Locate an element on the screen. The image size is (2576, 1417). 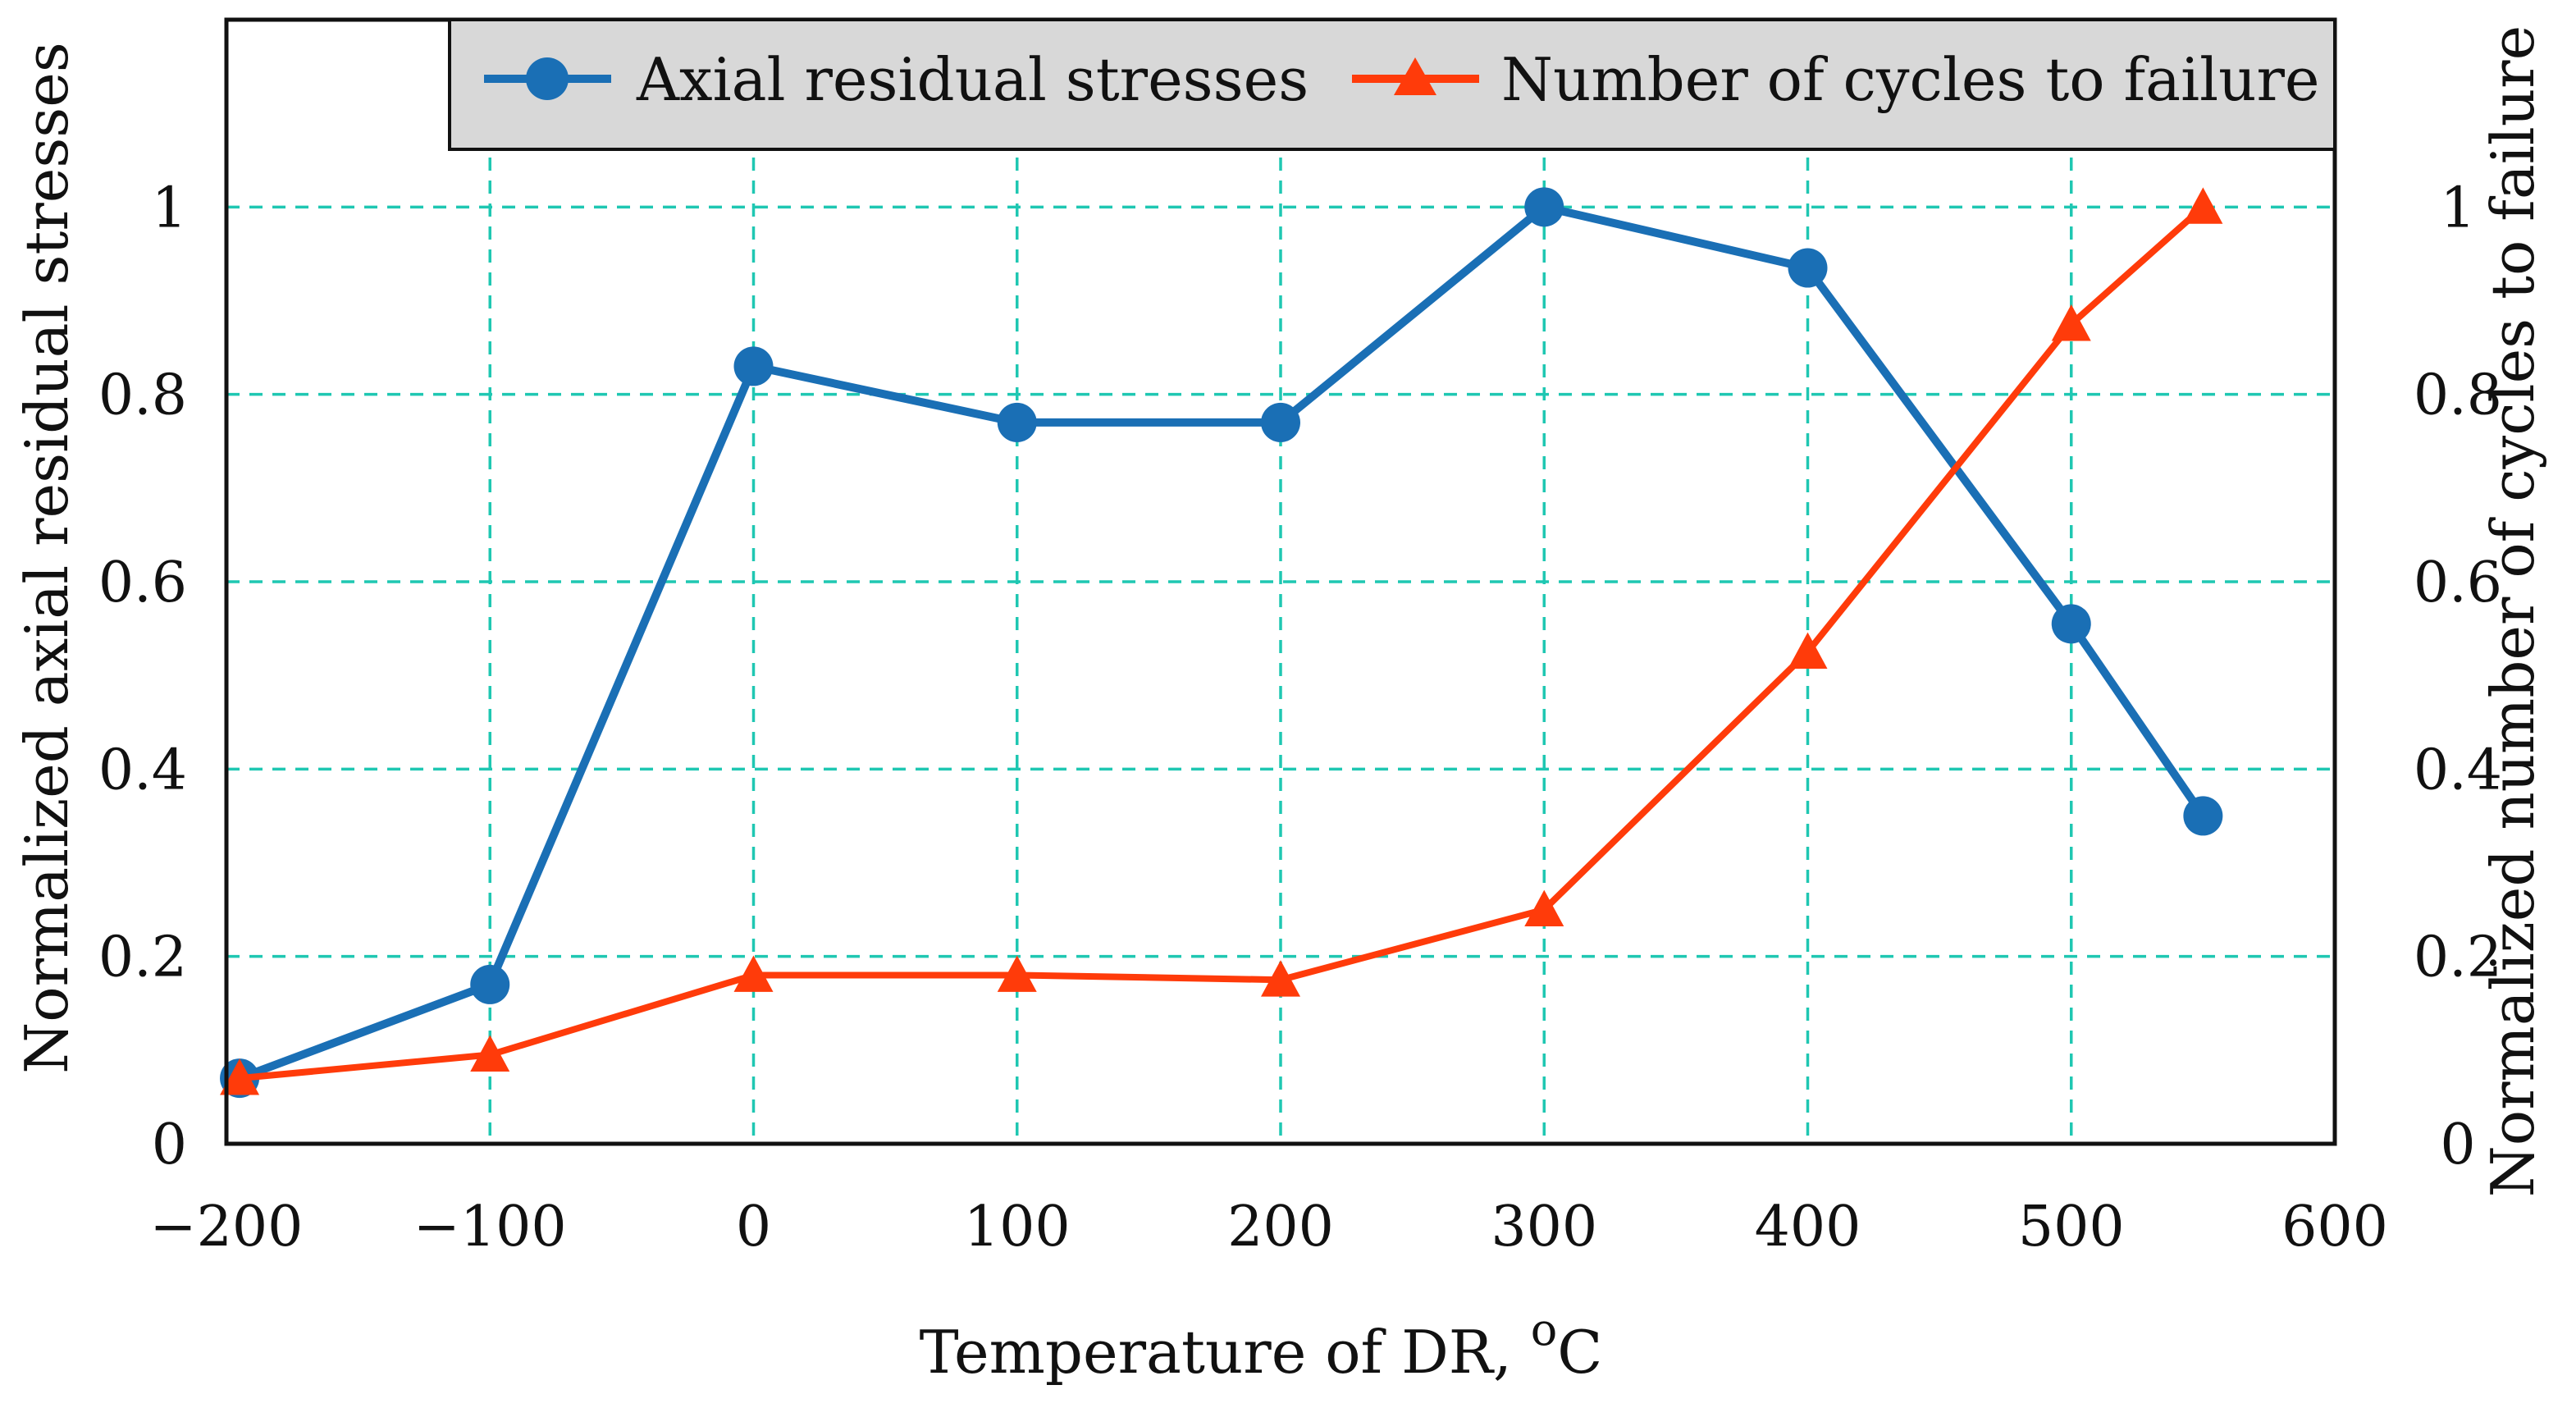
y-right-tick-label-0: 0 is located at coordinates (2457, 1145).